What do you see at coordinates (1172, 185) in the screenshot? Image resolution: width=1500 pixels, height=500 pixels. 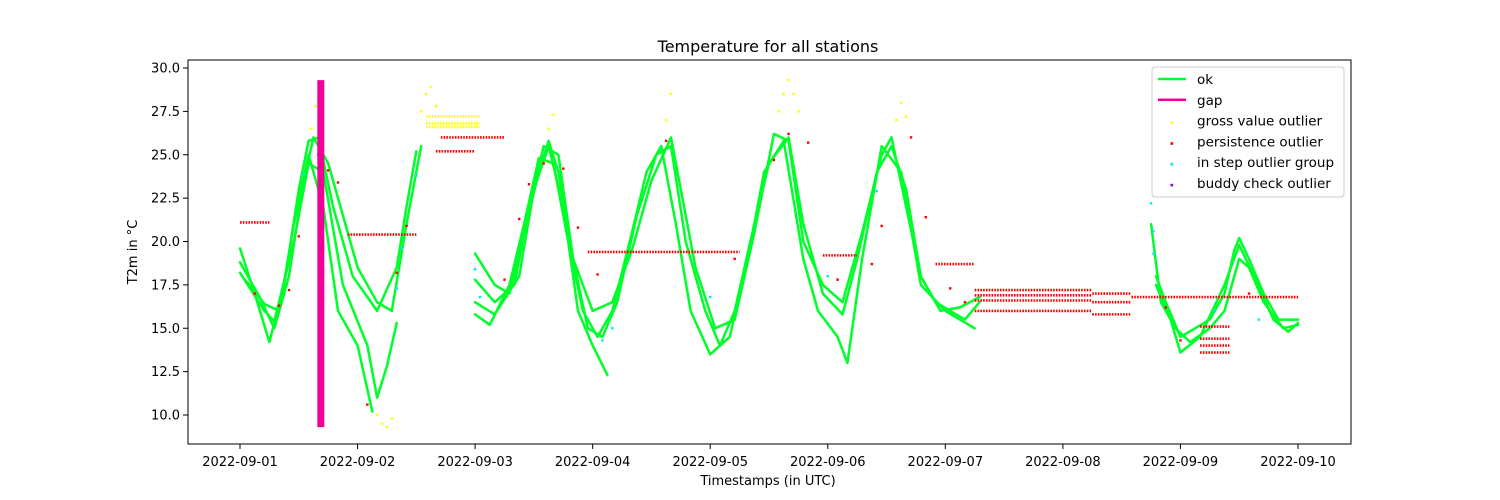 I see `legend-swatch-buddy-check-outlier` at bounding box center [1172, 185].